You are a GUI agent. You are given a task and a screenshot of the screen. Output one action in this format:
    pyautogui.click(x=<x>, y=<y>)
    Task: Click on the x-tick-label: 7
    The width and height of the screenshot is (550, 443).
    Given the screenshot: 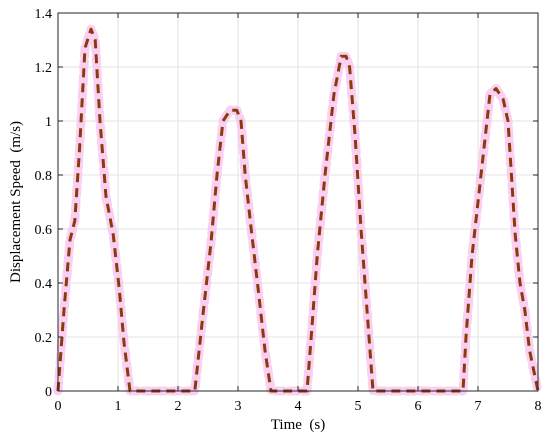 What is the action you would take?
    pyautogui.click(x=478, y=406)
    